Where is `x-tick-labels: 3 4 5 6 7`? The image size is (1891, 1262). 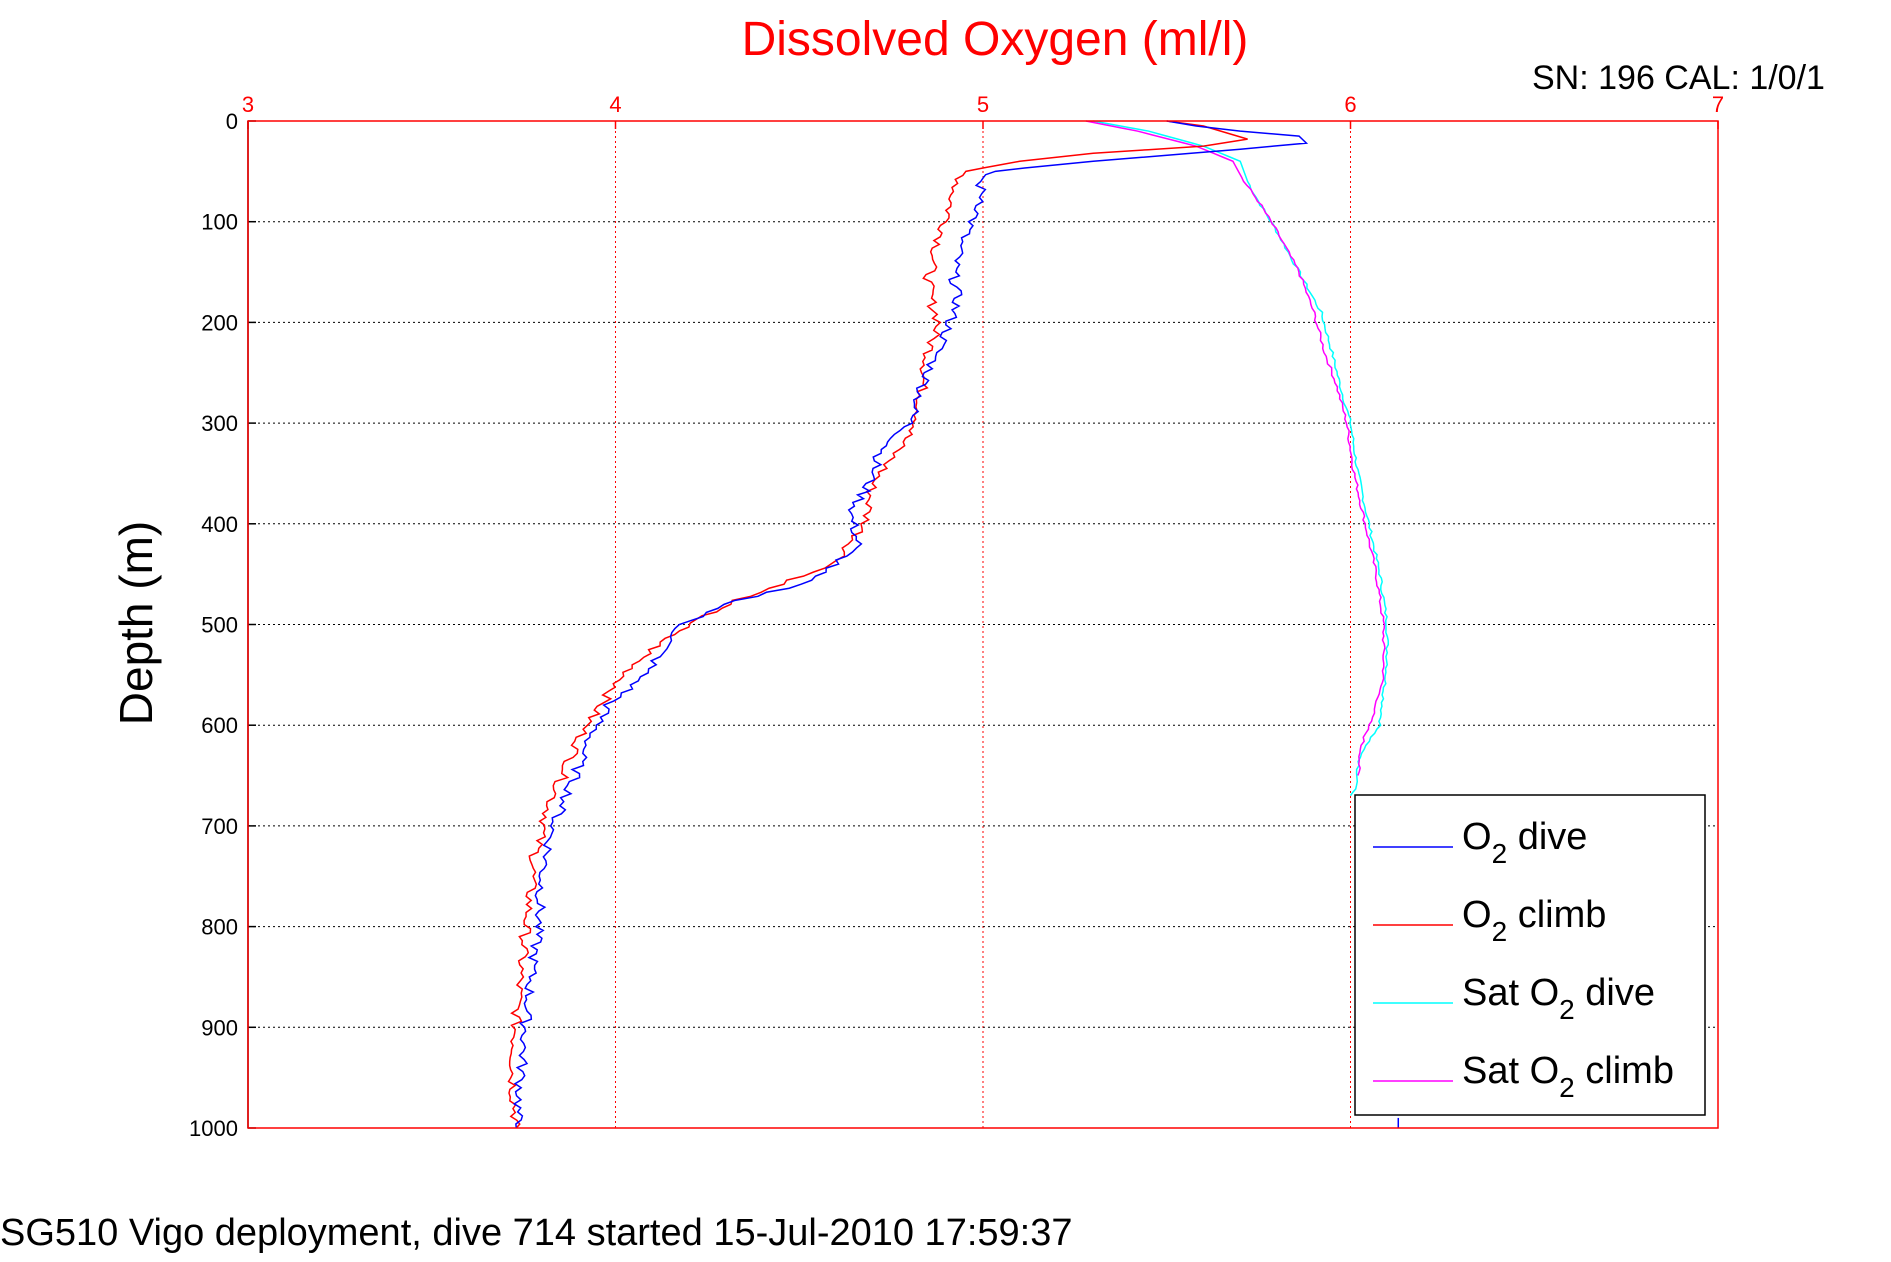
x-tick-labels: 3 4 5 6 7 is located at coordinates (983, 104).